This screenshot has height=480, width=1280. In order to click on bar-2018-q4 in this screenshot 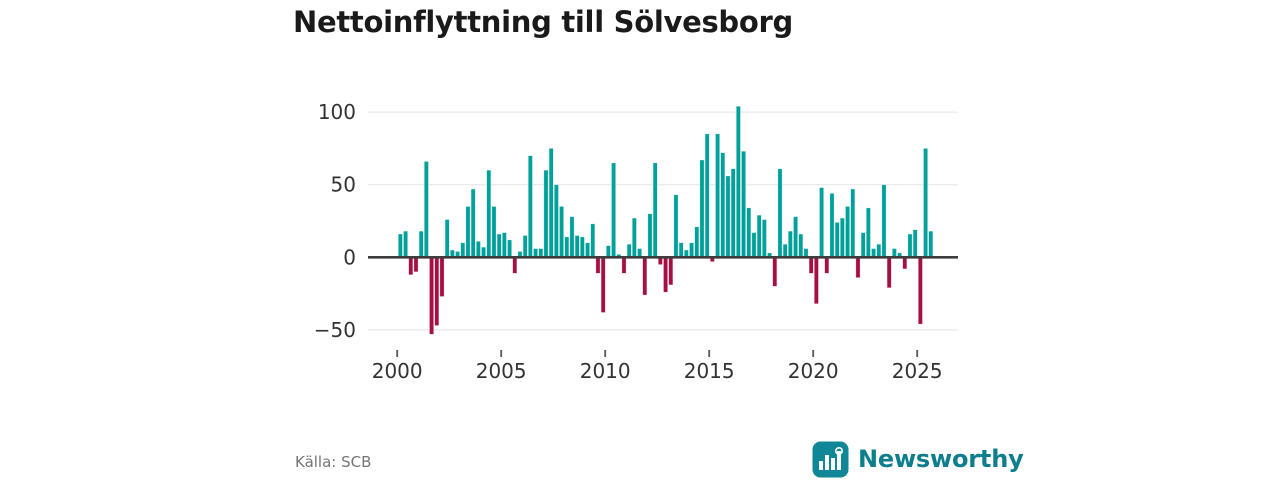, I will do `click(790, 244)`.